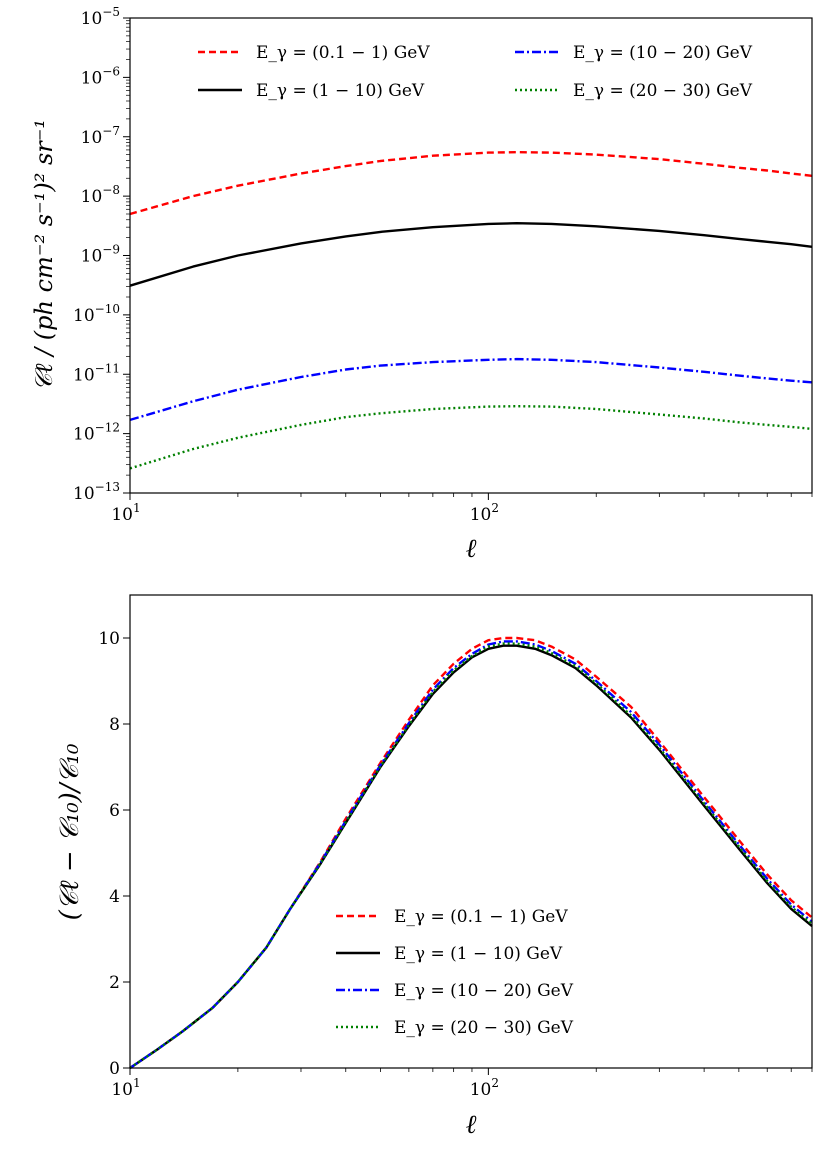  What do you see at coordinates (96, 373) in the screenshot?
I see `y-tick-label: 10⁻¹¹` at bounding box center [96, 373].